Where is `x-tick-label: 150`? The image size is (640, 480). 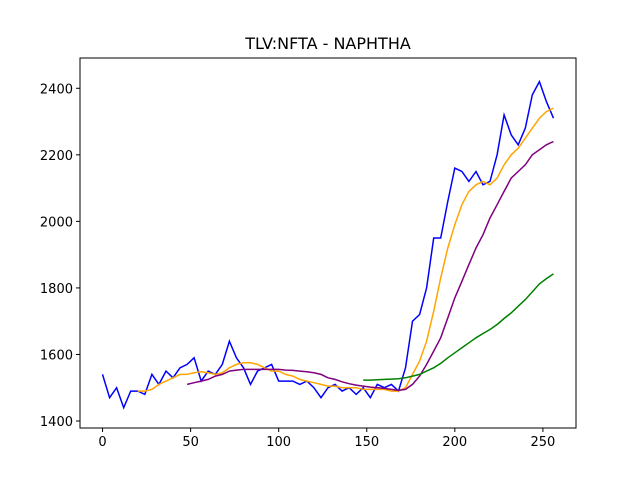
x-tick-label: 150 is located at coordinates (366, 442).